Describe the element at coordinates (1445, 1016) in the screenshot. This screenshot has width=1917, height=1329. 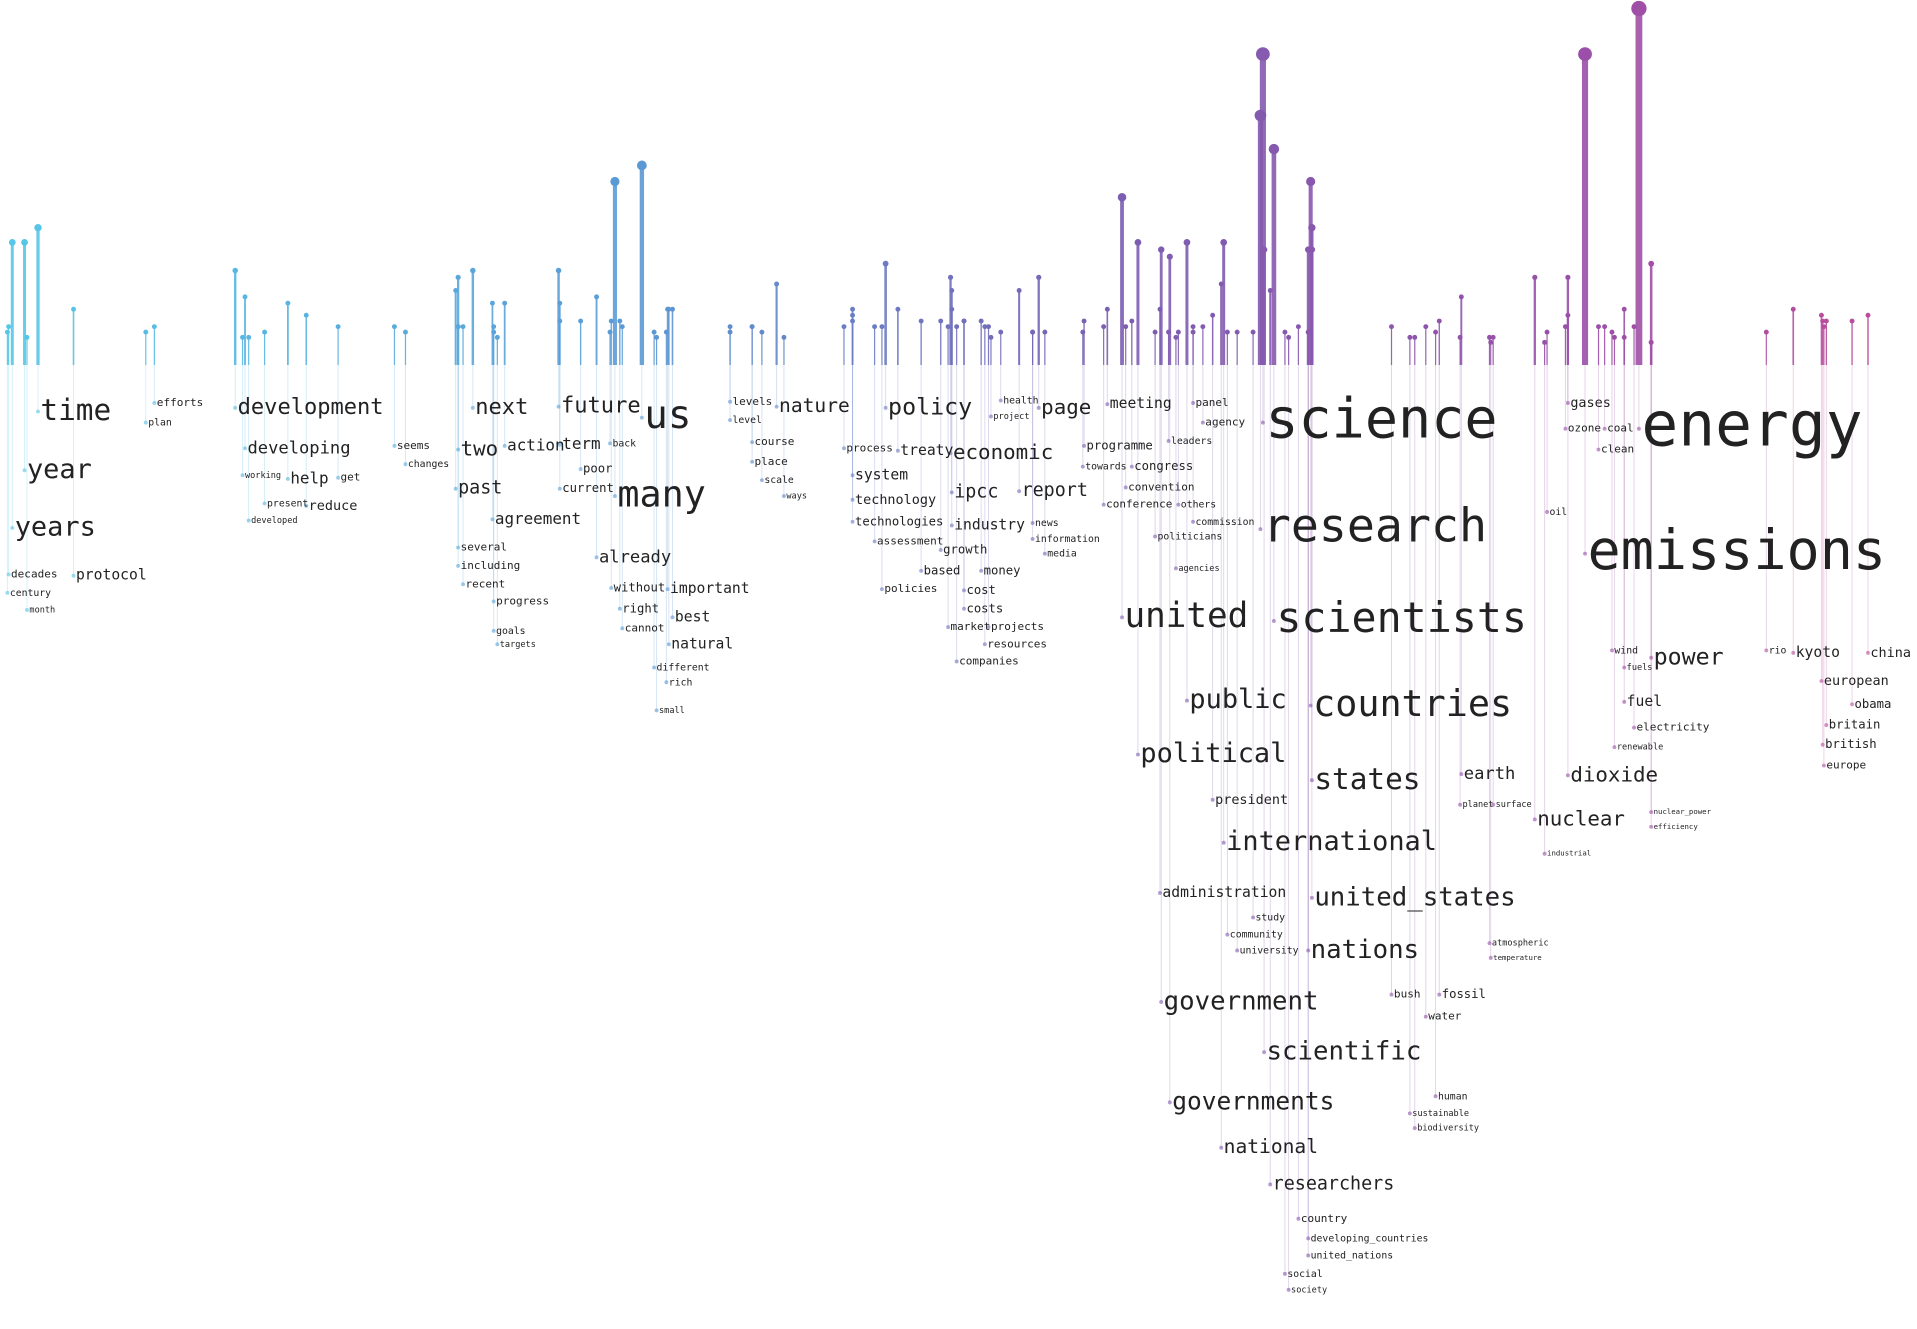
I see `word: water` at that location.